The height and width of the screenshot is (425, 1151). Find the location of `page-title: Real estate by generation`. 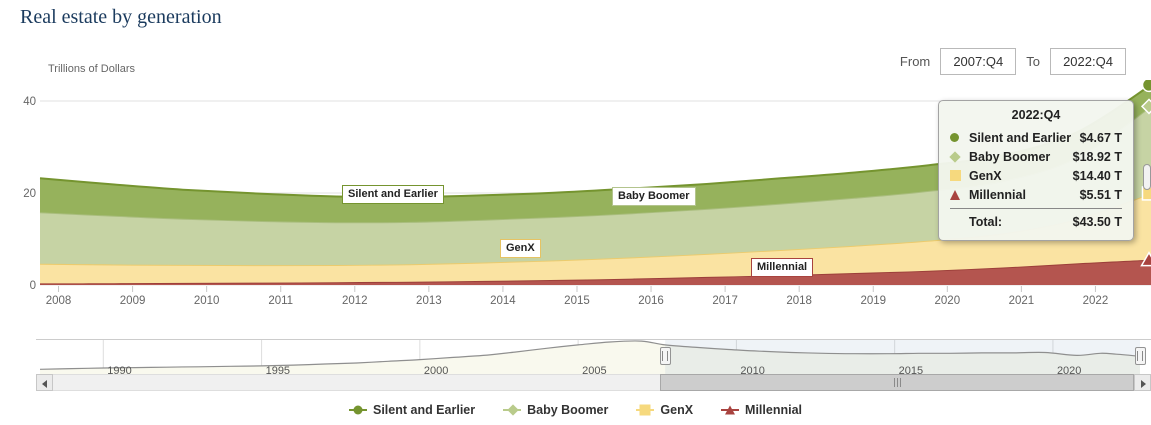

page-title: Real estate by generation is located at coordinates (121, 17).